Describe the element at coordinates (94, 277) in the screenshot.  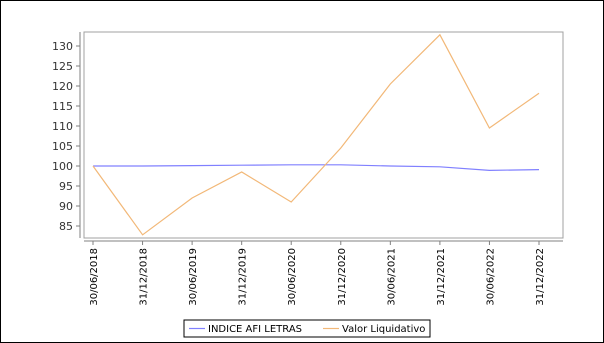
I see `x-tick-label: 30/06/2018` at that location.